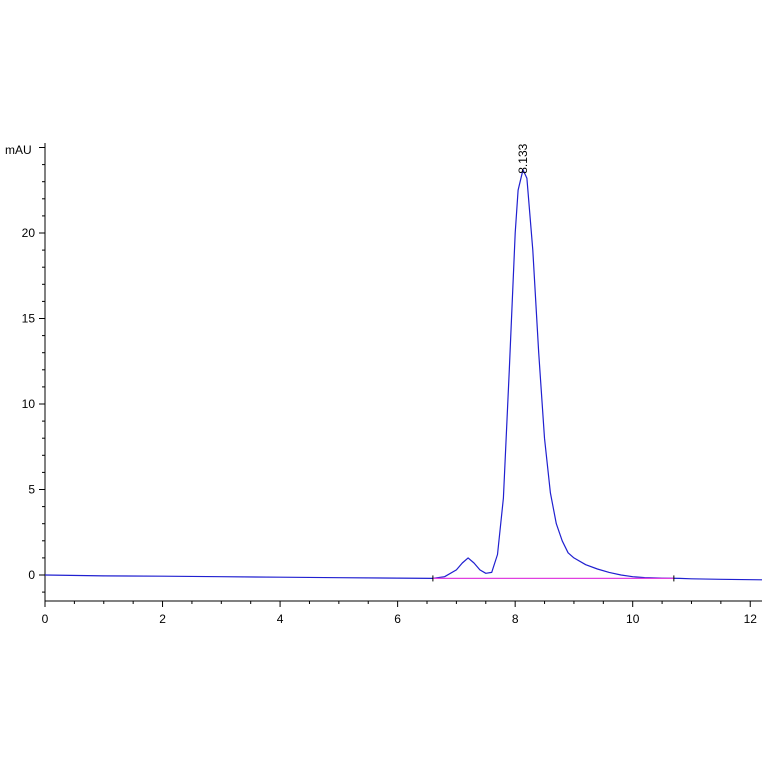 The width and height of the screenshot is (764, 764). Describe the element at coordinates (751, 619) in the screenshot. I see `x-tick-label: 12` at that location.